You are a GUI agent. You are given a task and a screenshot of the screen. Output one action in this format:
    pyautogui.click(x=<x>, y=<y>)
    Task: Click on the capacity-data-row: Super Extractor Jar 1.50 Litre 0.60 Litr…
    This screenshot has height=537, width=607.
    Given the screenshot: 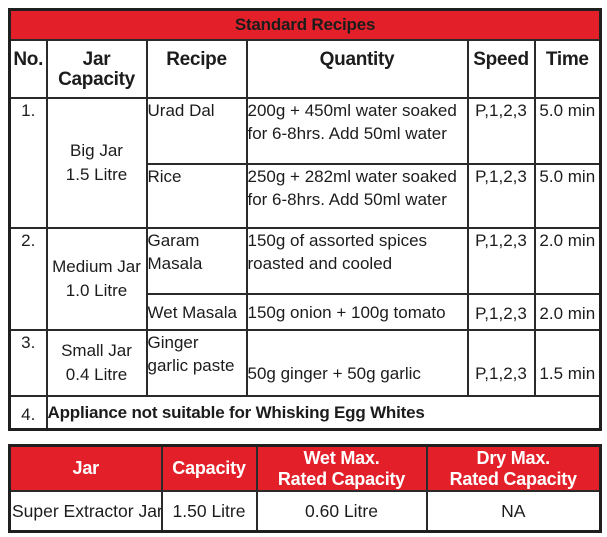 What is the action you would take?
    pyautogui.click(x=305, y=511)
    